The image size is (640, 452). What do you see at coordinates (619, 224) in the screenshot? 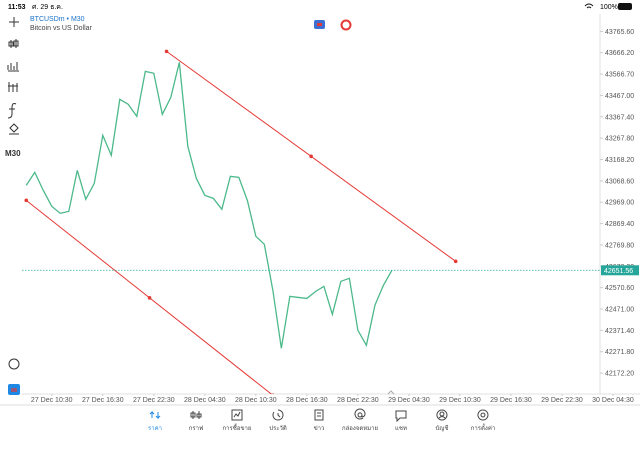
I see `y-tick-label: 42869.40` at bounding box center [619, 224].